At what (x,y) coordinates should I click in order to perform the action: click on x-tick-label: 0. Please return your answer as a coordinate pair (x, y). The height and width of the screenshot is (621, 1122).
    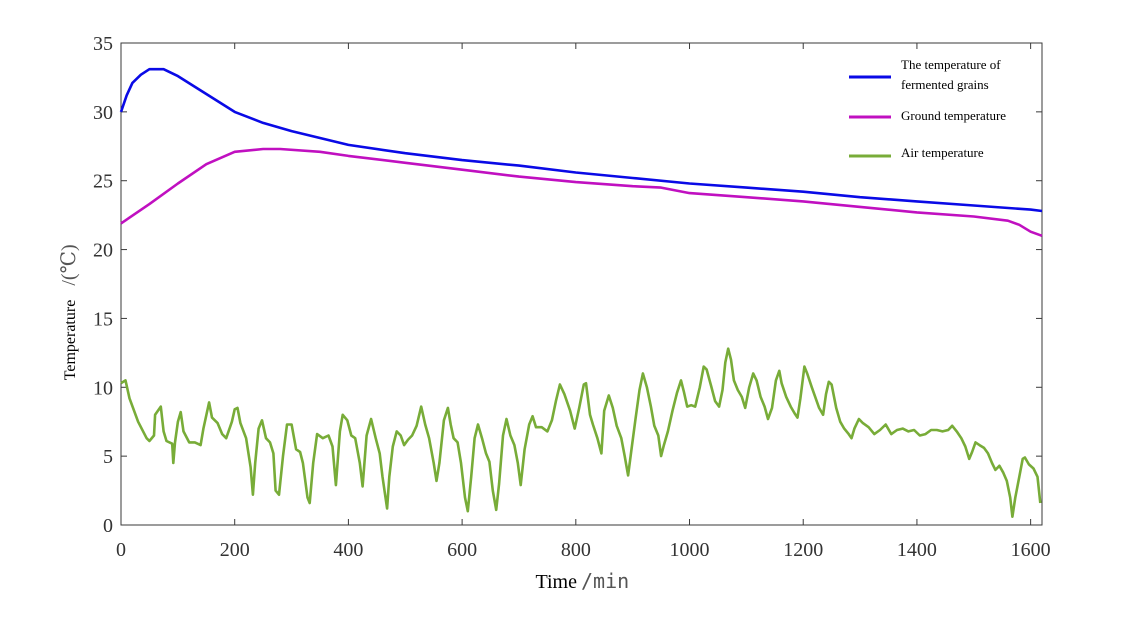
    Looking at the image, I should click on (121, 550).